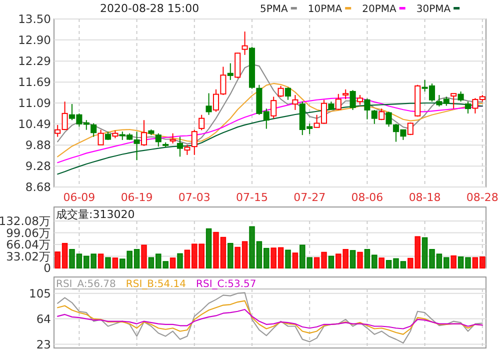 The height and width of the screenshot is (350, 499). What do you see at coordinates (136, 197) in the screenshot?
I see `x-tick-label: 06-19` at bounding box center [136, 197].